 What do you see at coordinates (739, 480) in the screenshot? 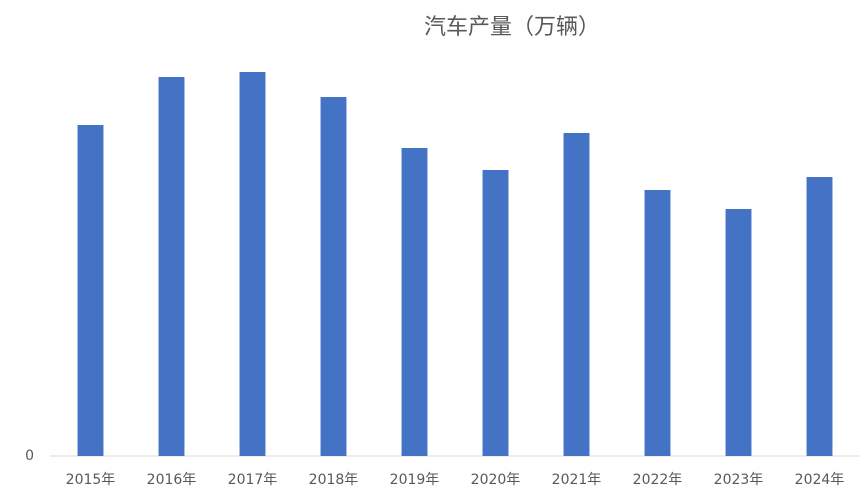
I see `x-tick-label: 2023年` at bounding box center [739, 480].